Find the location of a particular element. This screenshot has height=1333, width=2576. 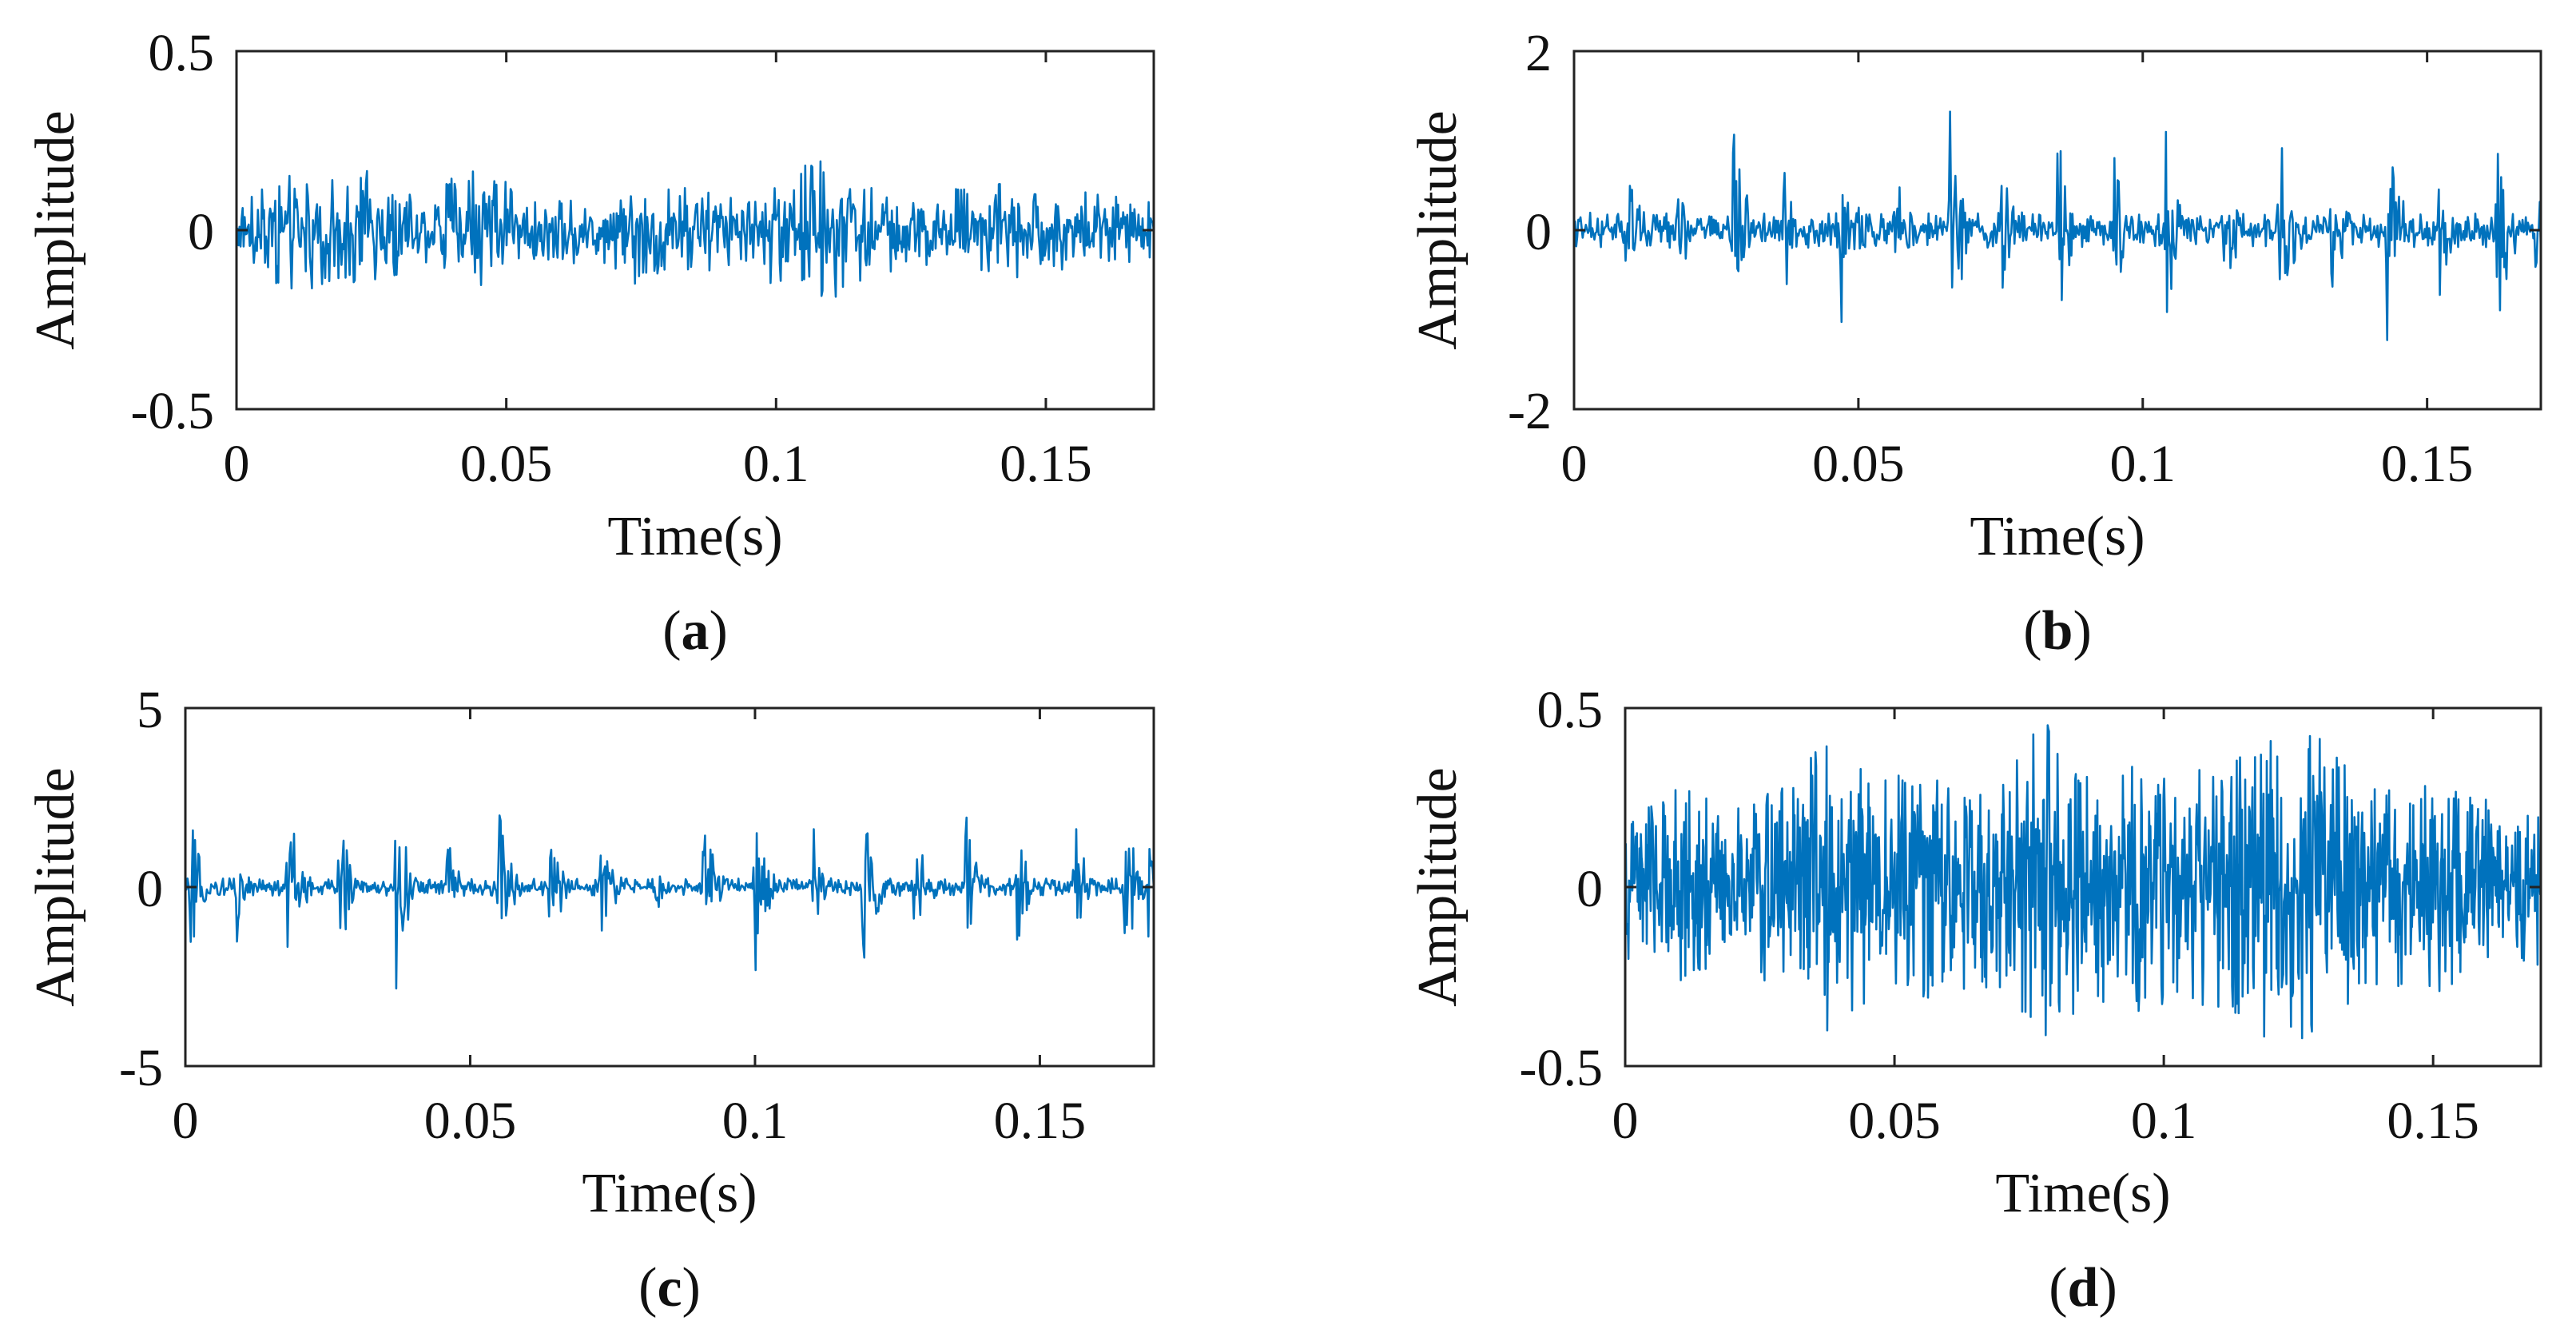

series-line-a is located at coordinates (695, 229).